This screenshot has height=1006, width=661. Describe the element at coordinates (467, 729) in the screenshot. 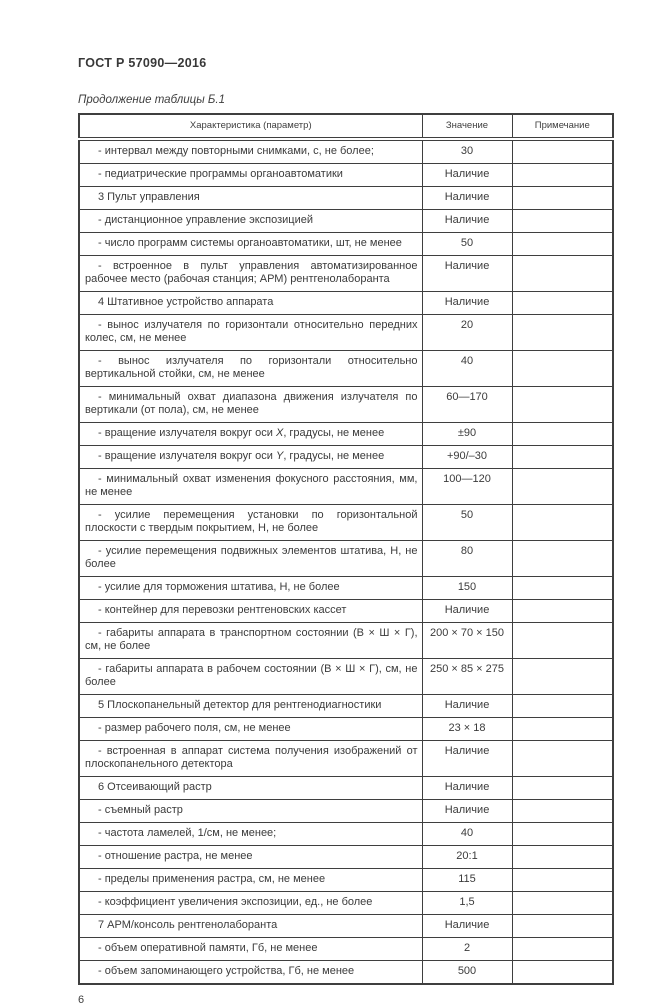

I see `value-cell: 23 × 18` at that location.